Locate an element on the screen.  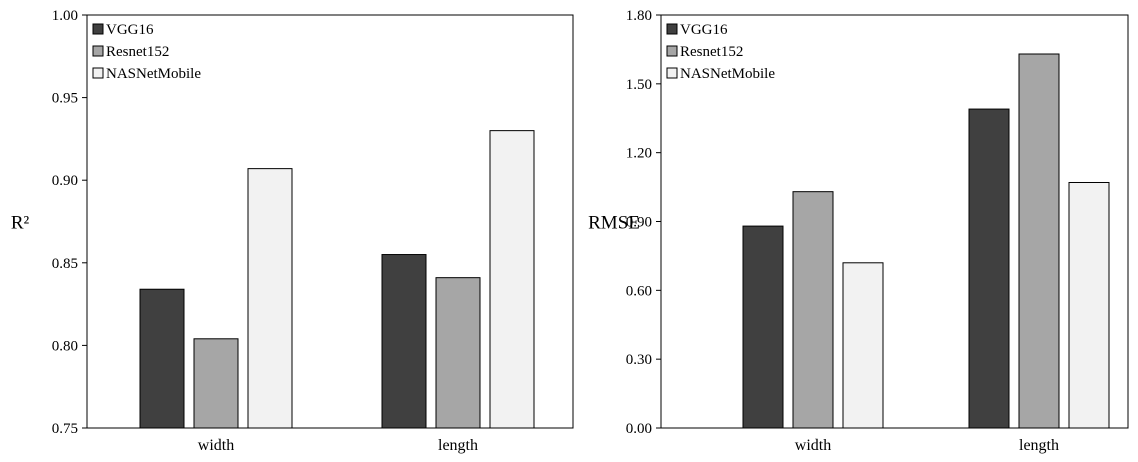
y-tick-label: 0.95 is located at coordinates (65, 99).